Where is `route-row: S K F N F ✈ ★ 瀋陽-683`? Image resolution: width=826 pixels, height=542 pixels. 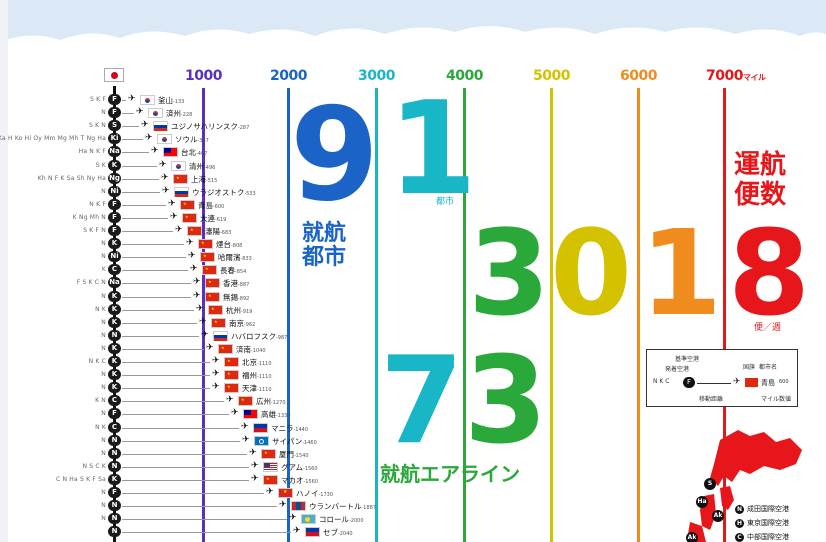
route-row: S K F N F ✈ ★ 瀋陽-683 is located at coordinates (413, 231).